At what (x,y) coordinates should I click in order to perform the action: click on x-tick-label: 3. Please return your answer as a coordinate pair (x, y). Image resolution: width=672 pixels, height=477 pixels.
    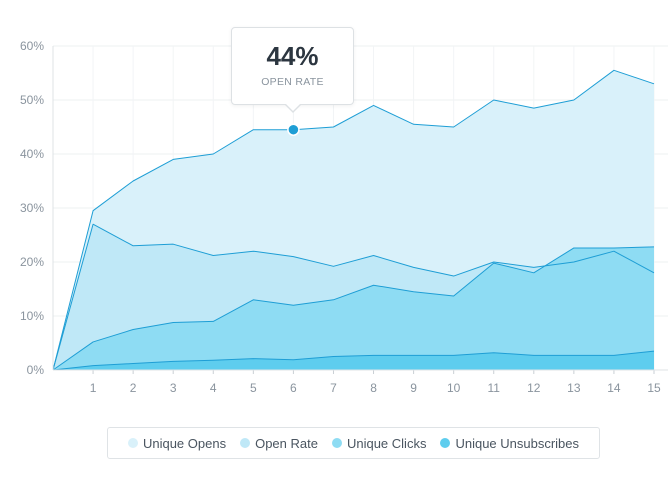
    Looking at the image, I should click on (173, 388).